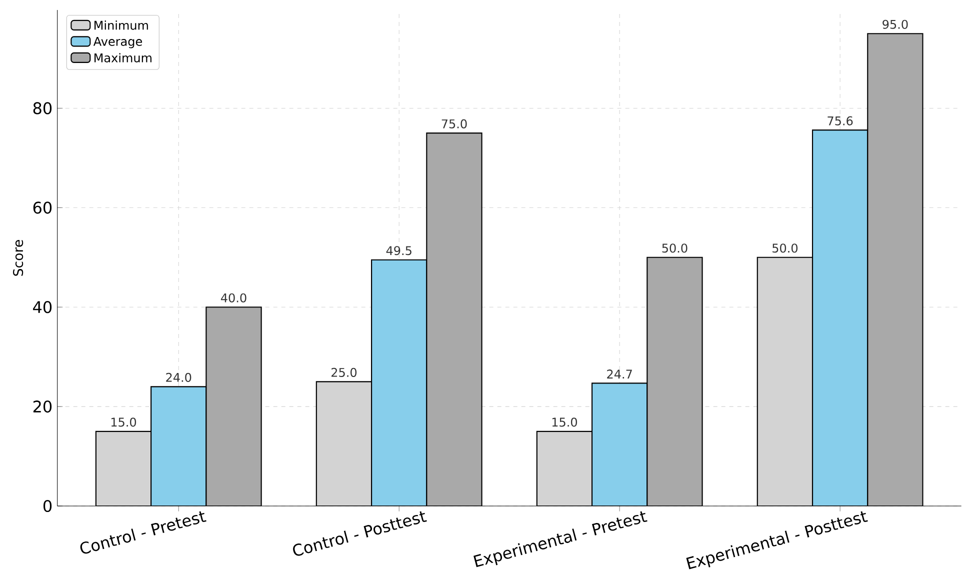 The image size is (966, 578). Describe the element at coordinates (121, 25) in the screenshot. I see `legend-label: Minimum` at that location.